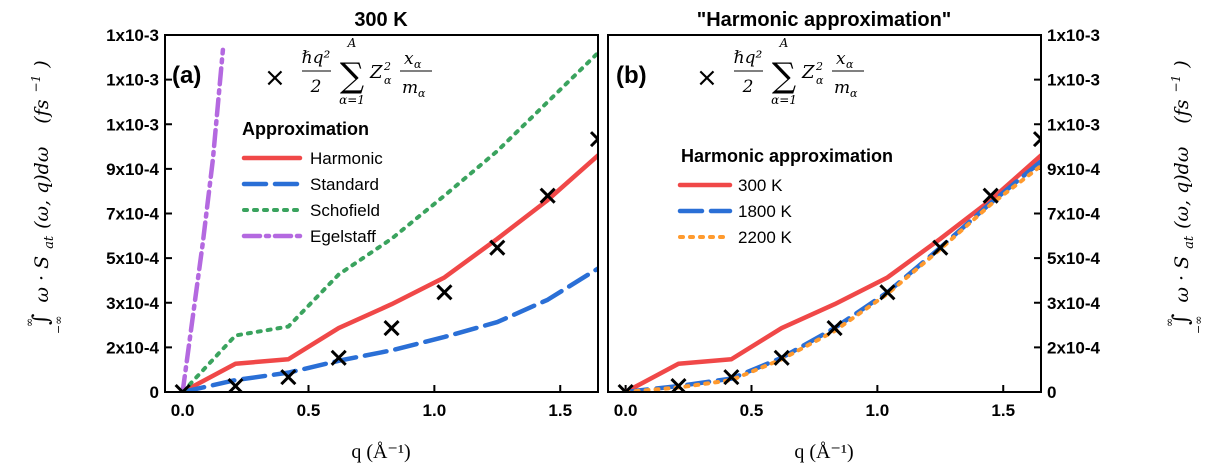 The width and height of the screenshot is (1225, 468). What do you see at coordinates (748, 58) in the screenshot?
I see `formula-hbar-q2: ℏq²` at bounding box center [748, 58].